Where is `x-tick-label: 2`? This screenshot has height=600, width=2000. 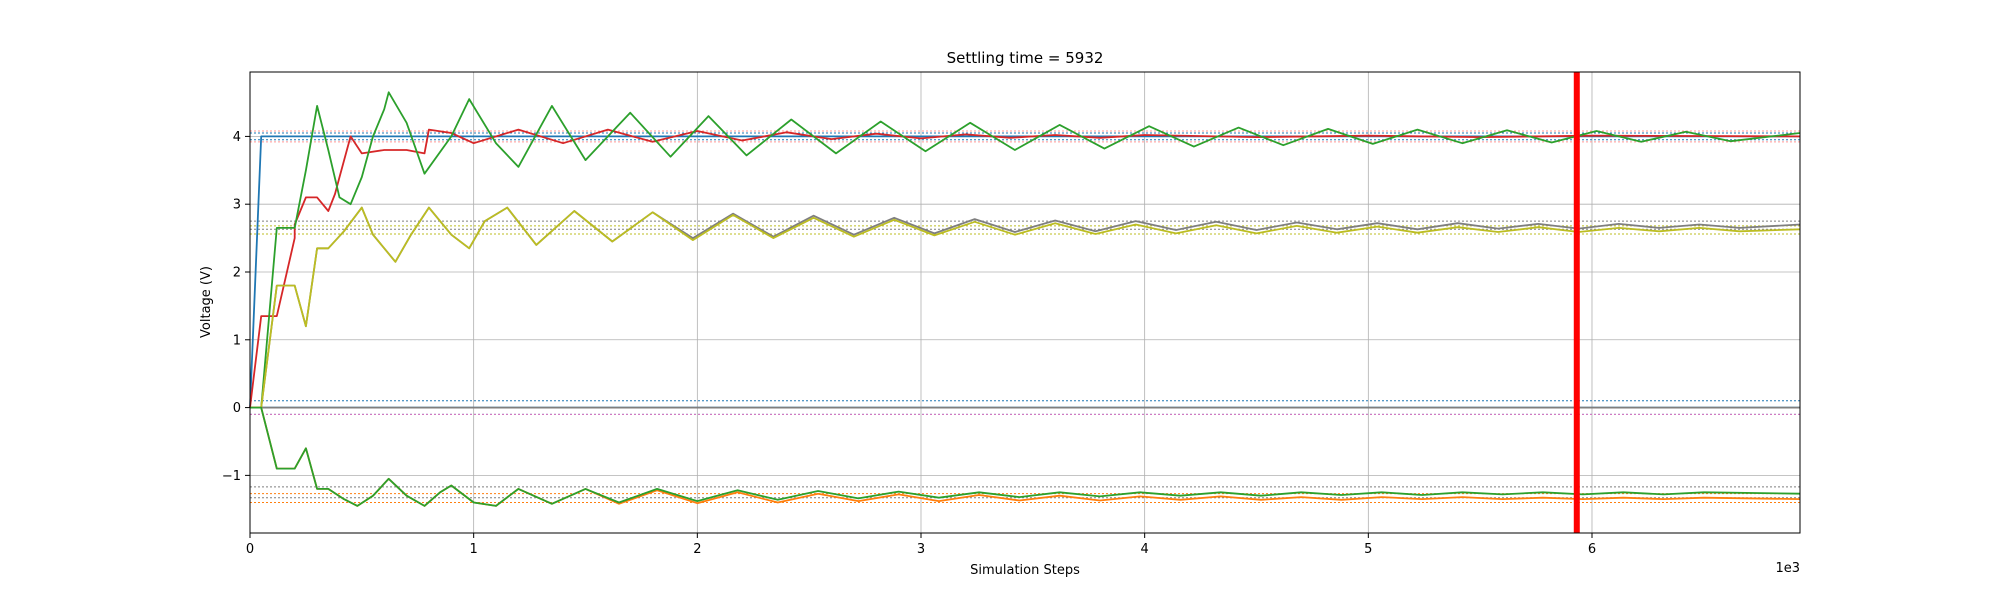 x-tick-label: 2 is located at coordinates (697, 549).